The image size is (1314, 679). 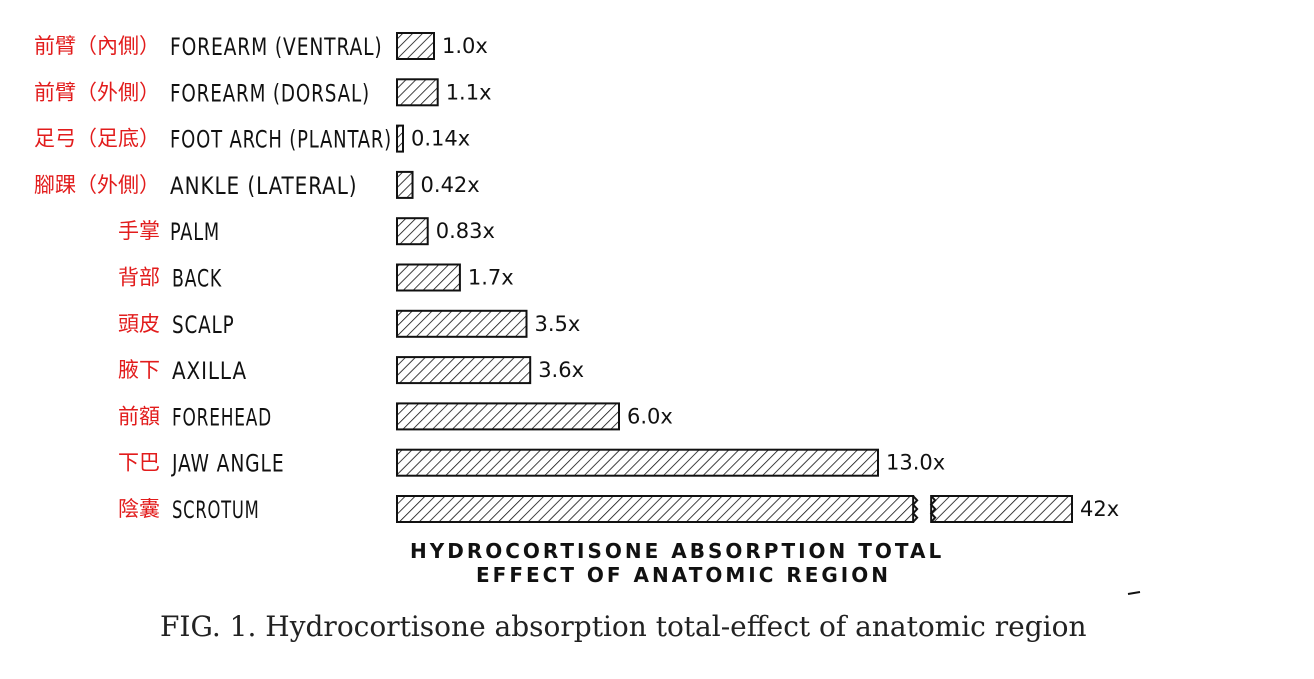 I want to click on category-label-zh: 陰囊, so click(x=139, y=509).